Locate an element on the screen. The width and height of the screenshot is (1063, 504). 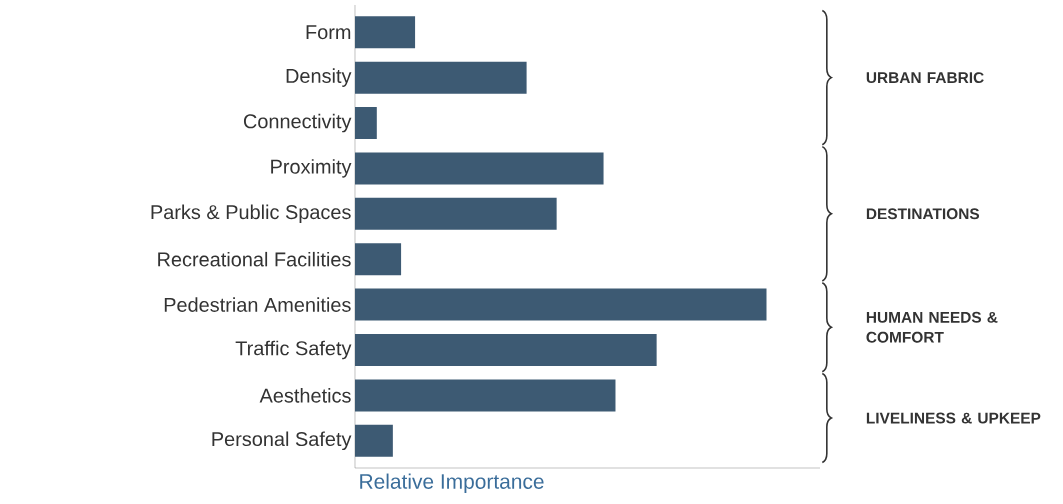
text: LIVELINESS & UPKEEP is located at coordinates (953, 418).